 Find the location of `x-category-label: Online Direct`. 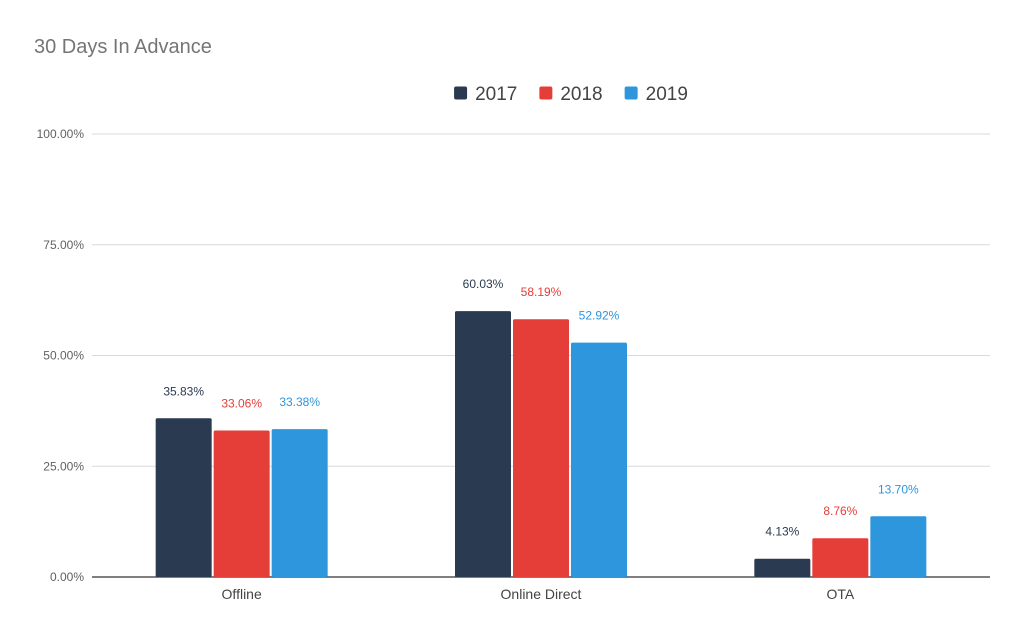

x-category-label: Online Direct is located at coordinates (541, 594).